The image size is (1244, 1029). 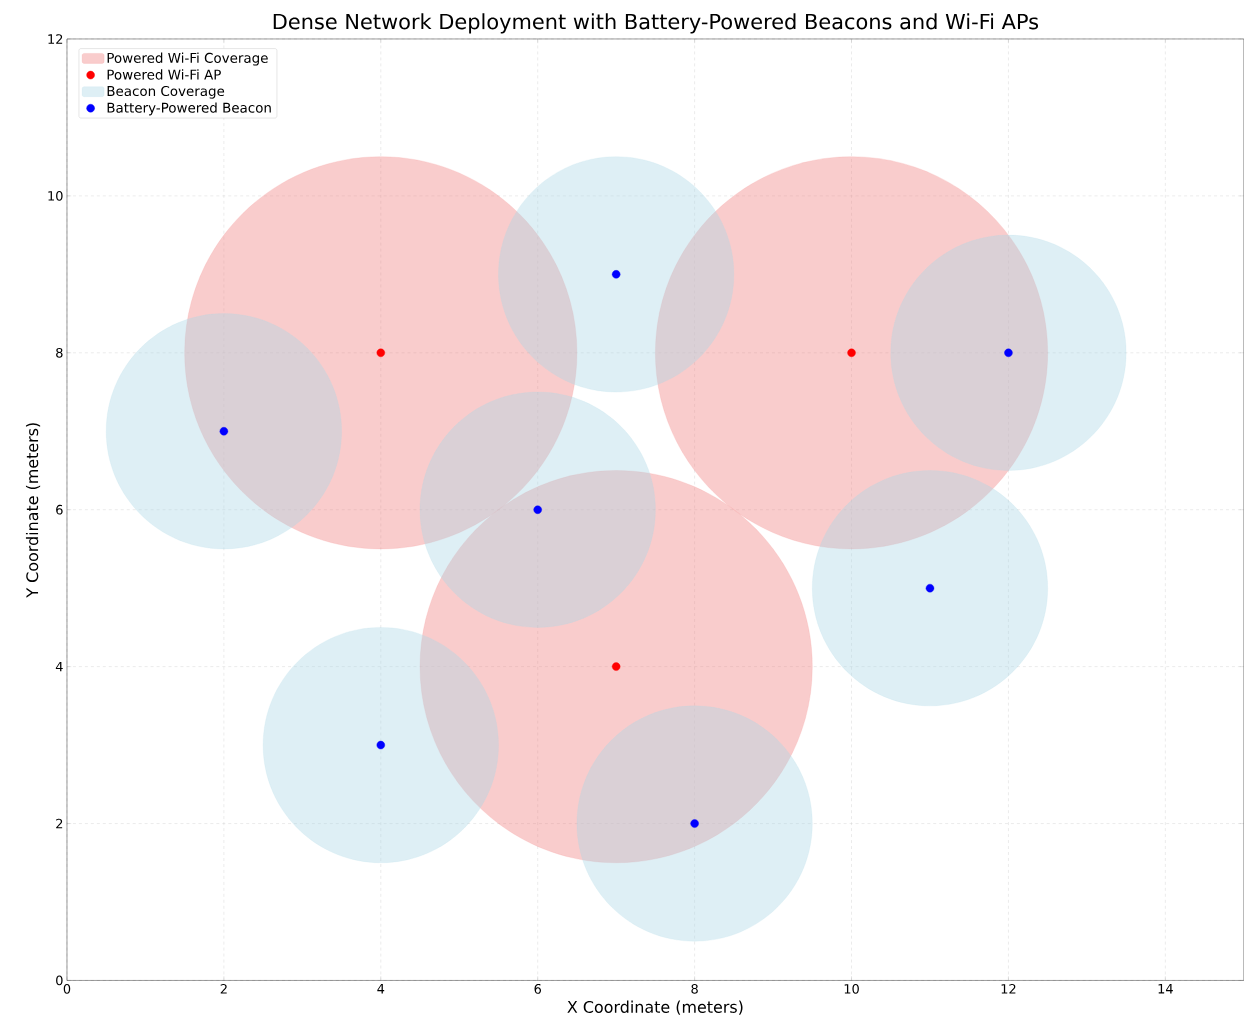 What do you see at coordinates (59, 666) in the screenshot?
I see `y-tick-label: 4` at bounding box center [59, 666].